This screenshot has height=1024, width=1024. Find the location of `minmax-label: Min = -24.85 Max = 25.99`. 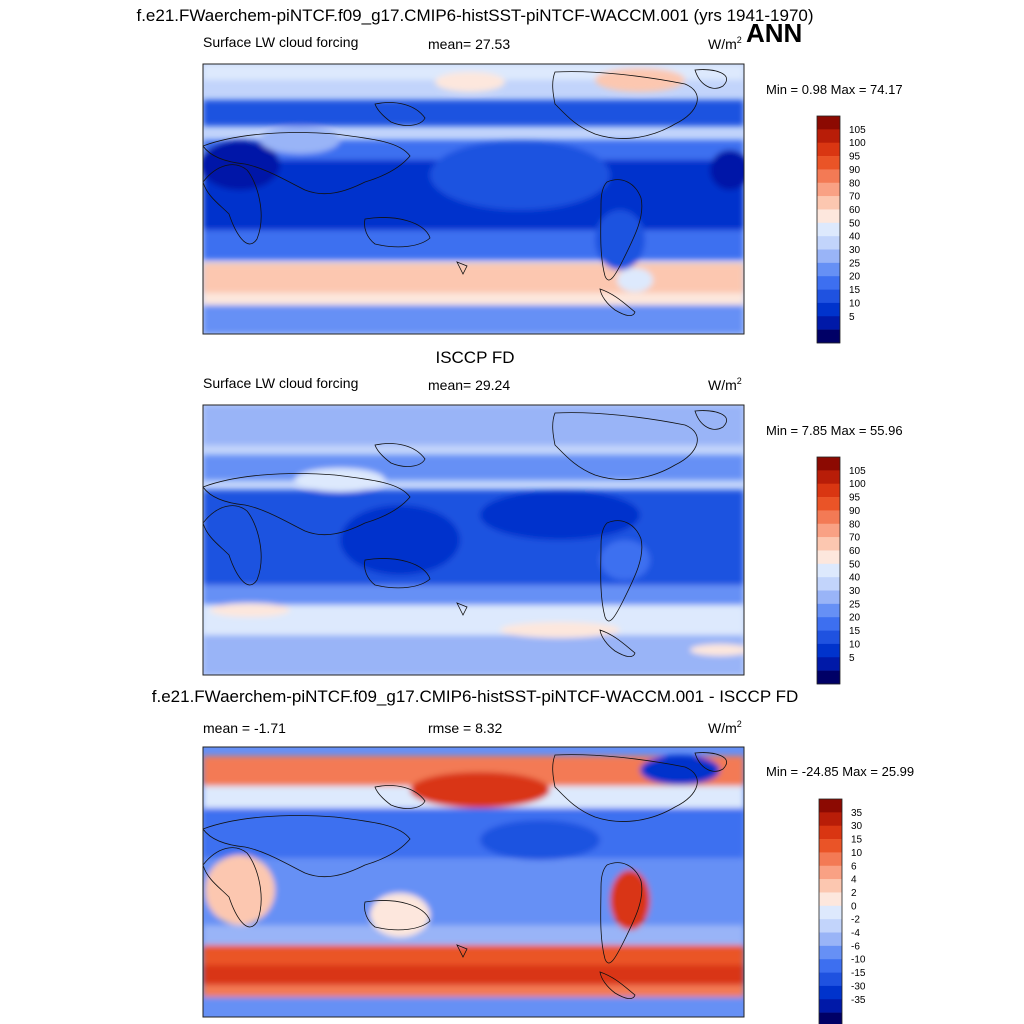

minmax-label: Min = -24.85 Max = 25.99 is located at coordinates (840, 771).